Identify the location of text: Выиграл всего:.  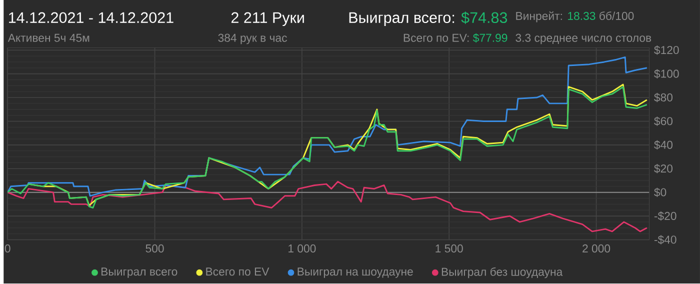
(401, 19).